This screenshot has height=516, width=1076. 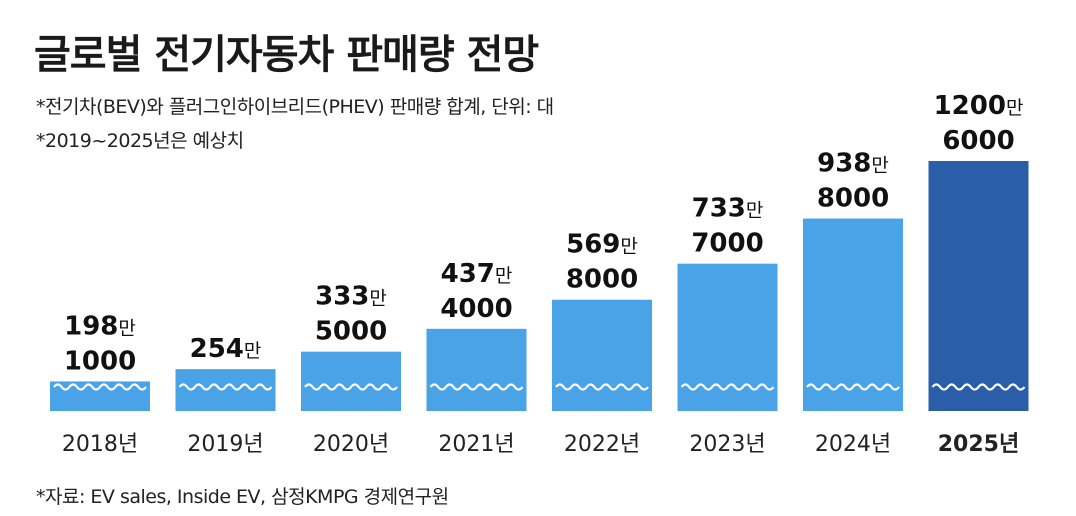 I want to click on bar-value-label: 254만, so click(x=226, y=349).